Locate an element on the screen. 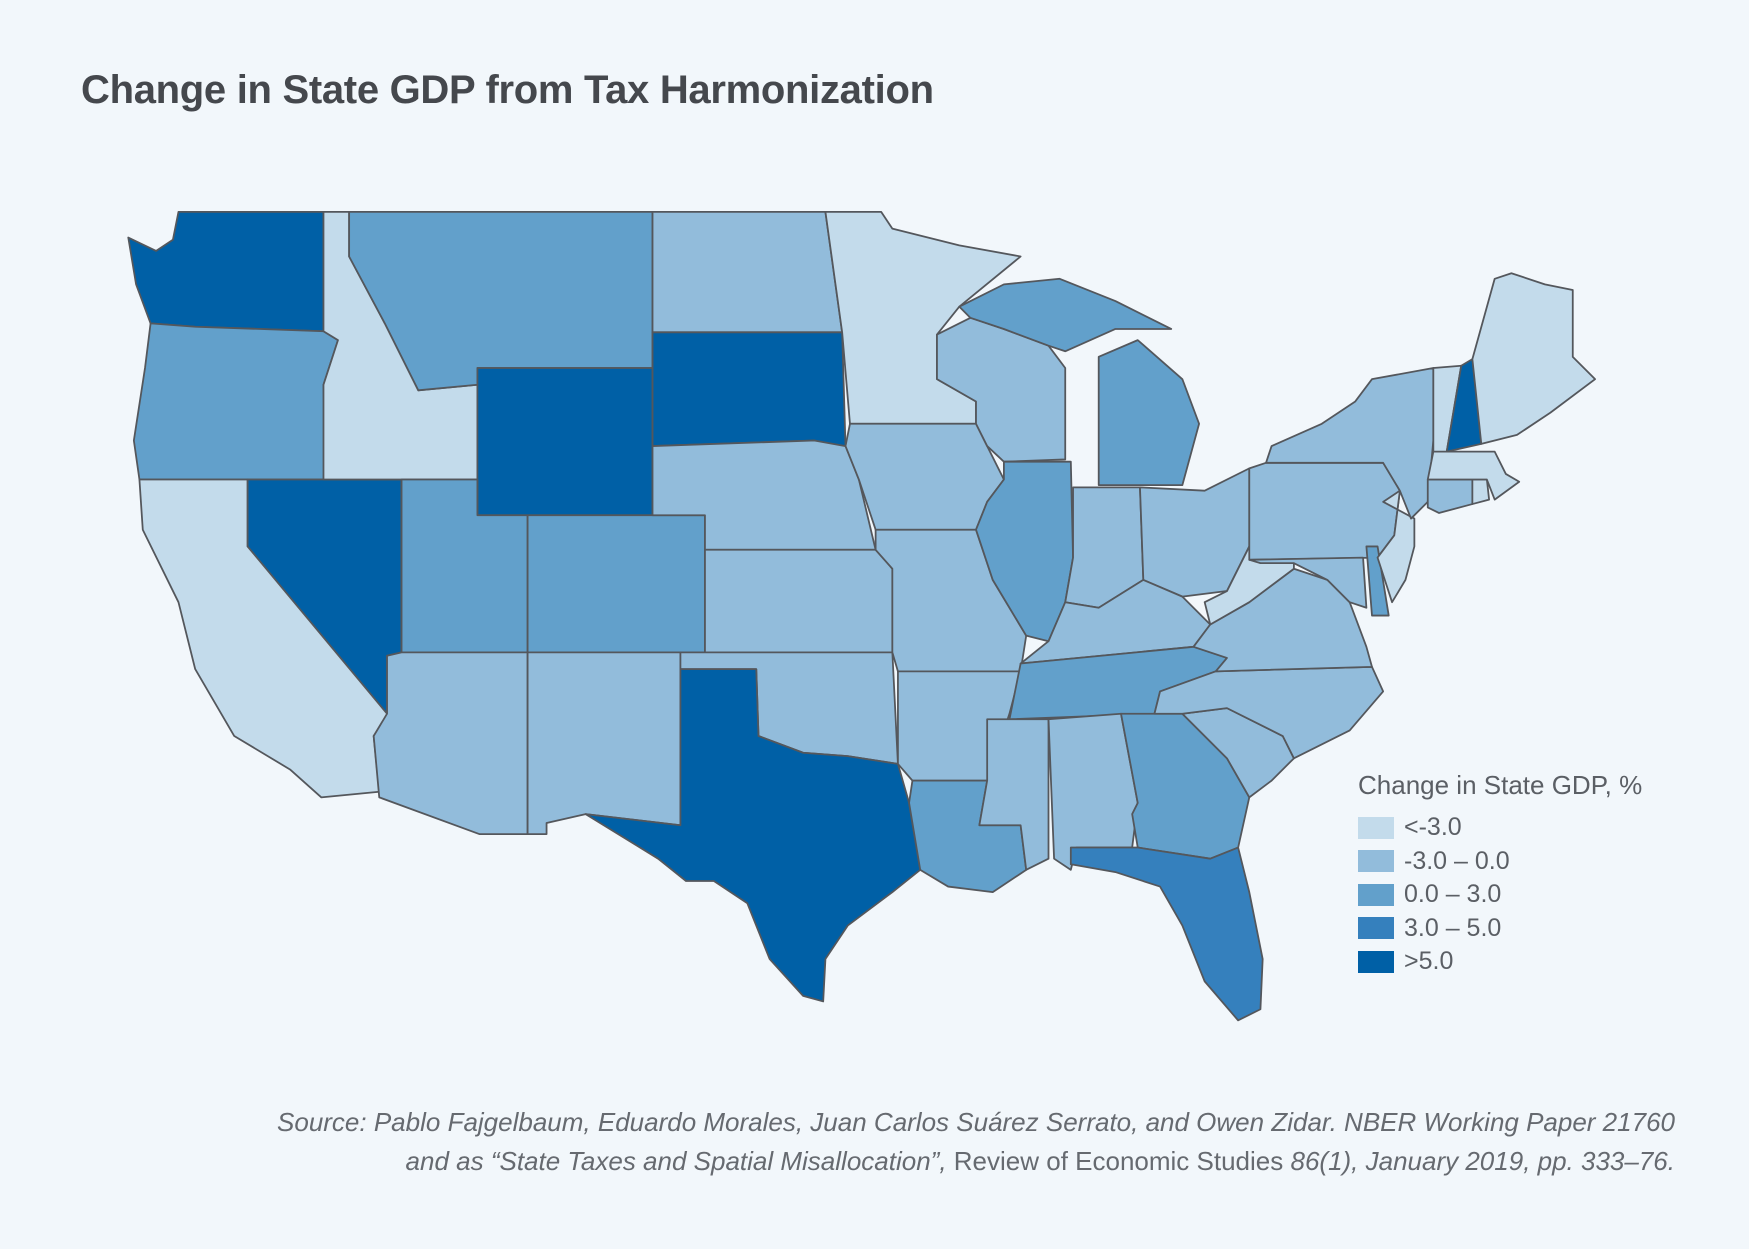  state-tx is located at coordinates (753, 835).